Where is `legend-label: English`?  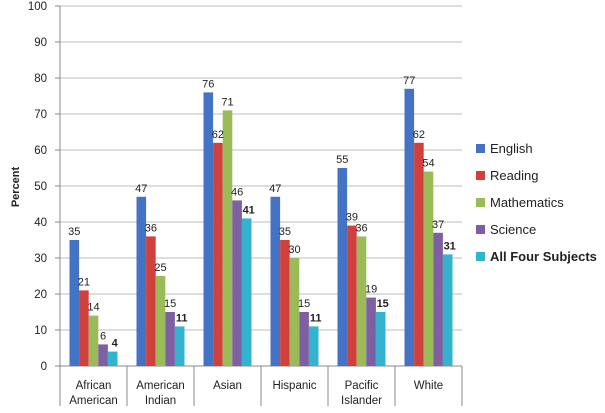
legend-label: English is located at coordinates (511, 148).